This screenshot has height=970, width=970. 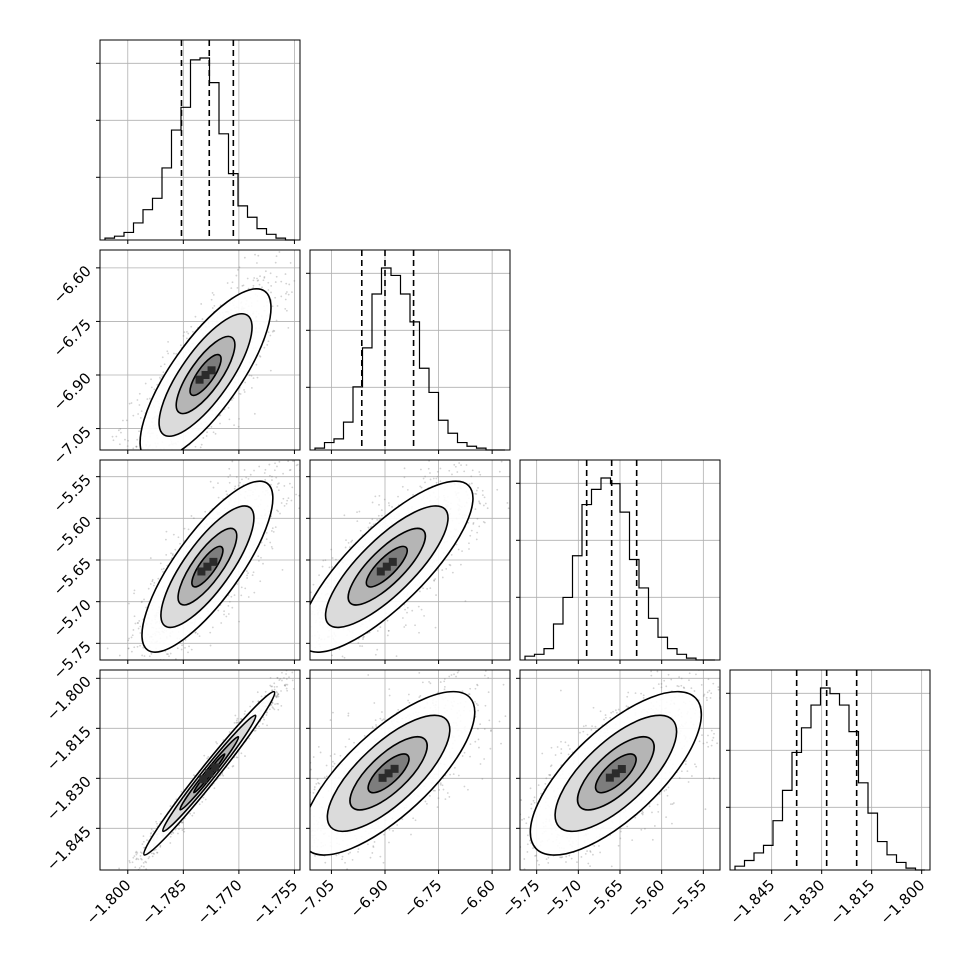 I want to click on histogram-panel-3: −1.845−1.830−1.815−1.800, so click(x=828, y=798).